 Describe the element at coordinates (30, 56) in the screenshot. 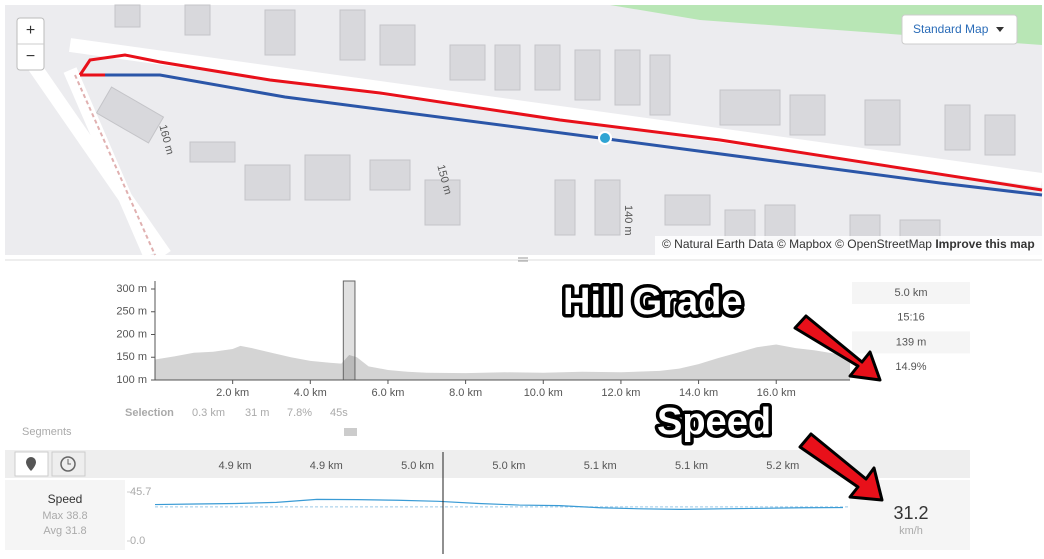

I see `zoom-out: −` at that location.